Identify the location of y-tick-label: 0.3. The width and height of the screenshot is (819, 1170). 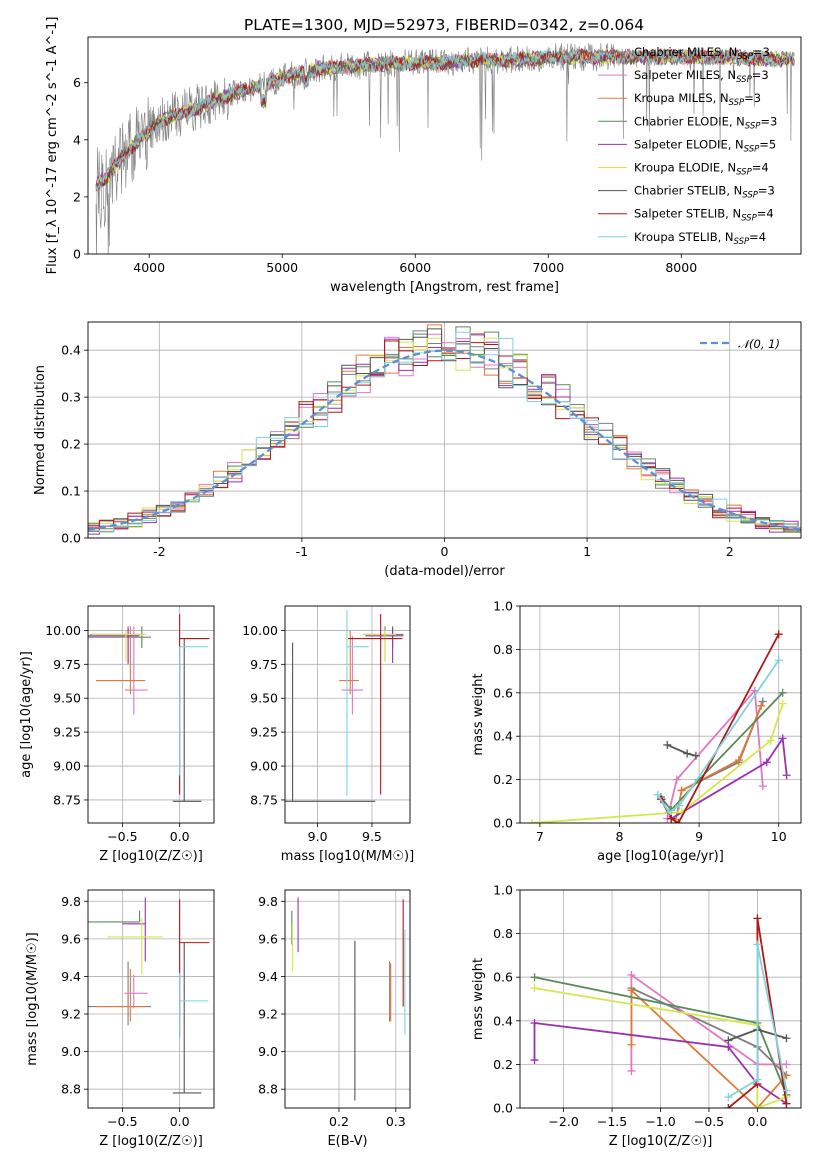
(71, 397).